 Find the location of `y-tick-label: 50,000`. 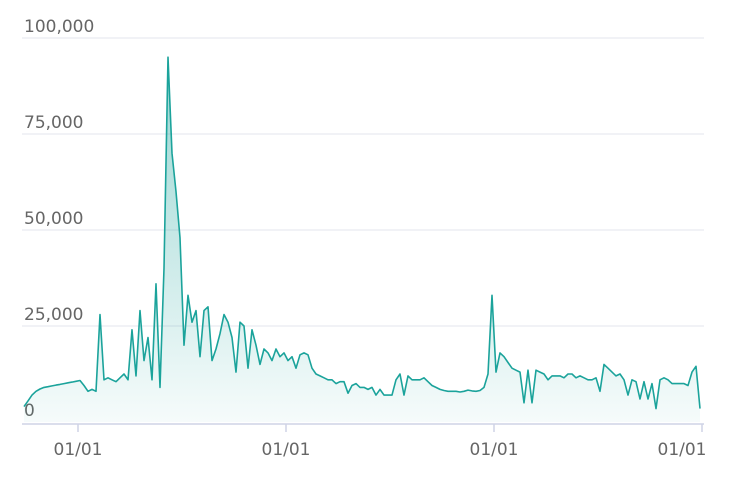

y-tick-label: 50,000 is located at coordinates (53, 219).